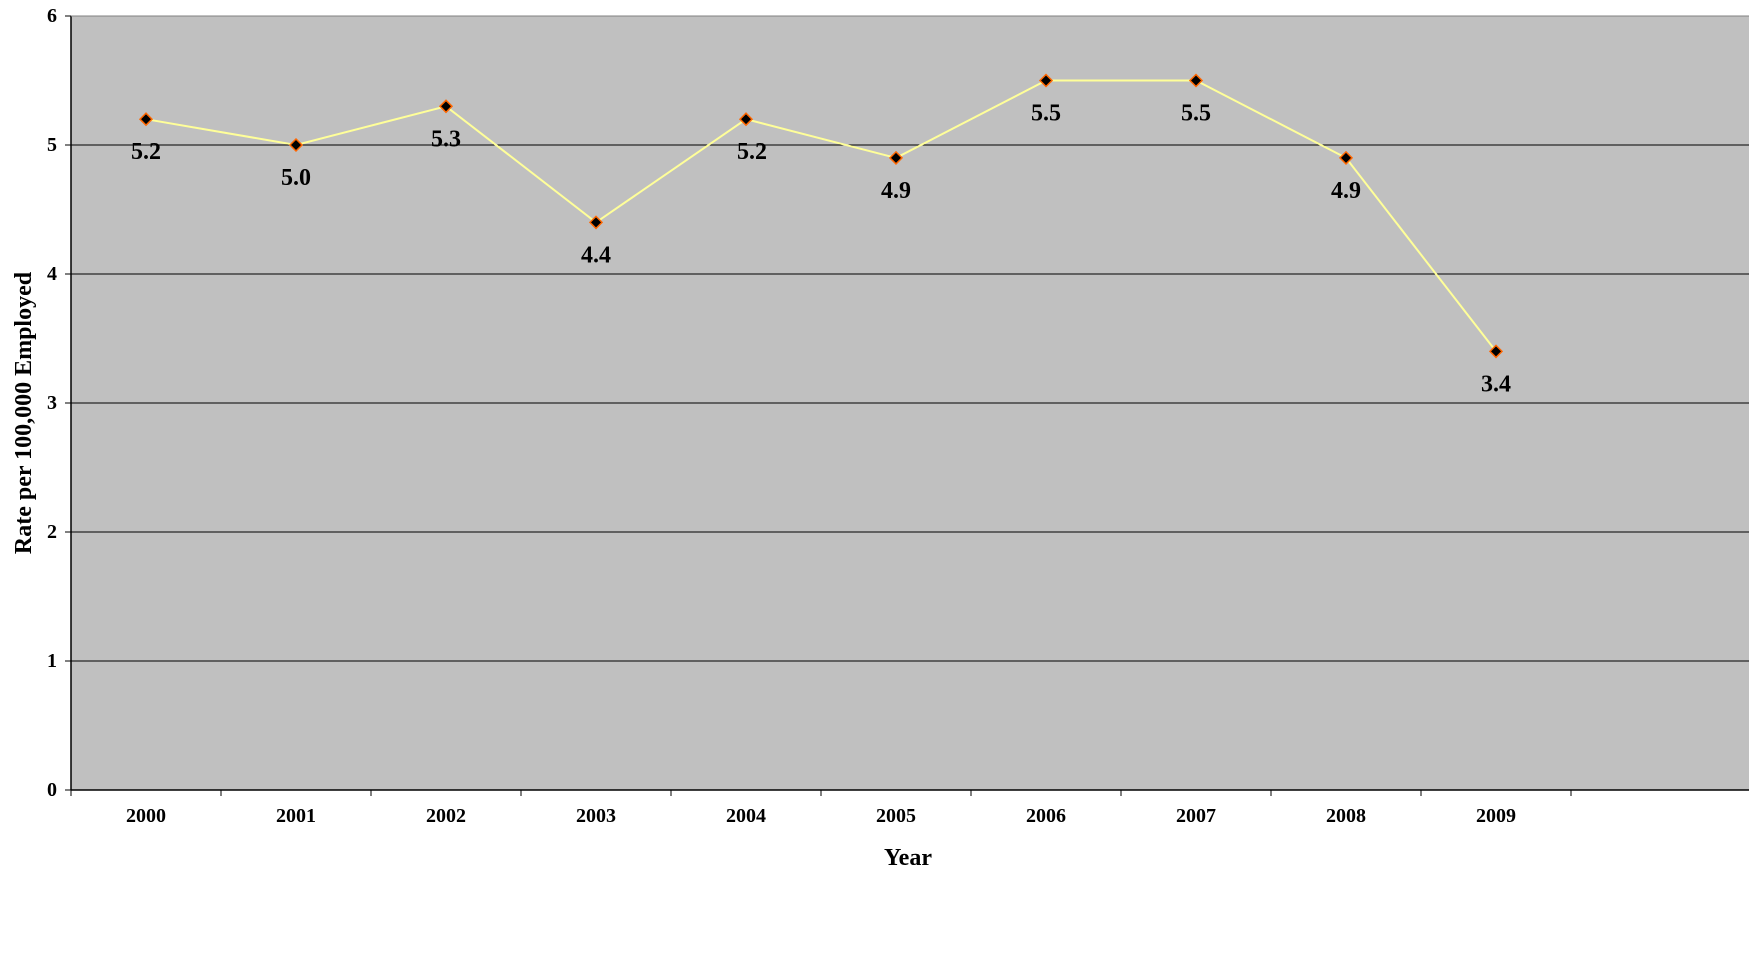 This screenshot has width=1749, height=973. What do you see at coordinates (908, 858) in the screenshot?
I see `x-axis-title: Year` at bounding box center [908, 858].